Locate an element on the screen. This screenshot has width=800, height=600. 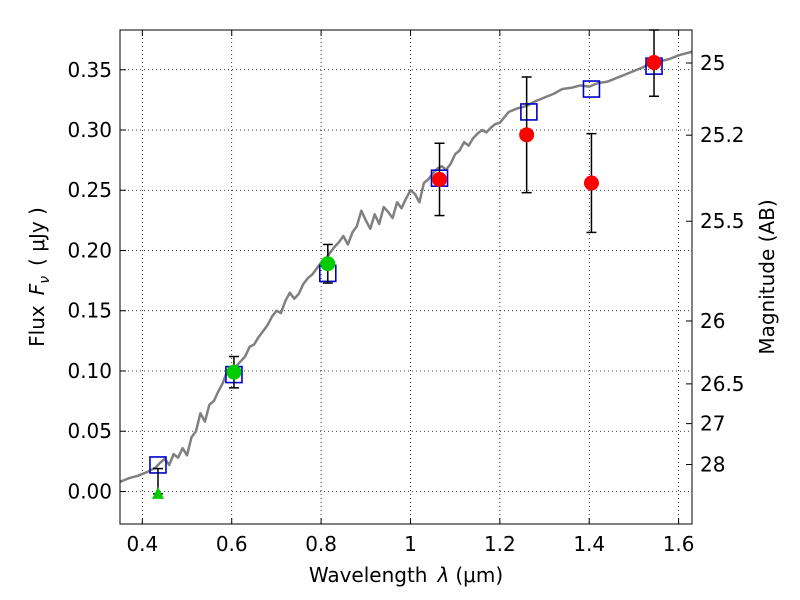
x-tick-label: 0.8 is located at coordinates (321, 544).